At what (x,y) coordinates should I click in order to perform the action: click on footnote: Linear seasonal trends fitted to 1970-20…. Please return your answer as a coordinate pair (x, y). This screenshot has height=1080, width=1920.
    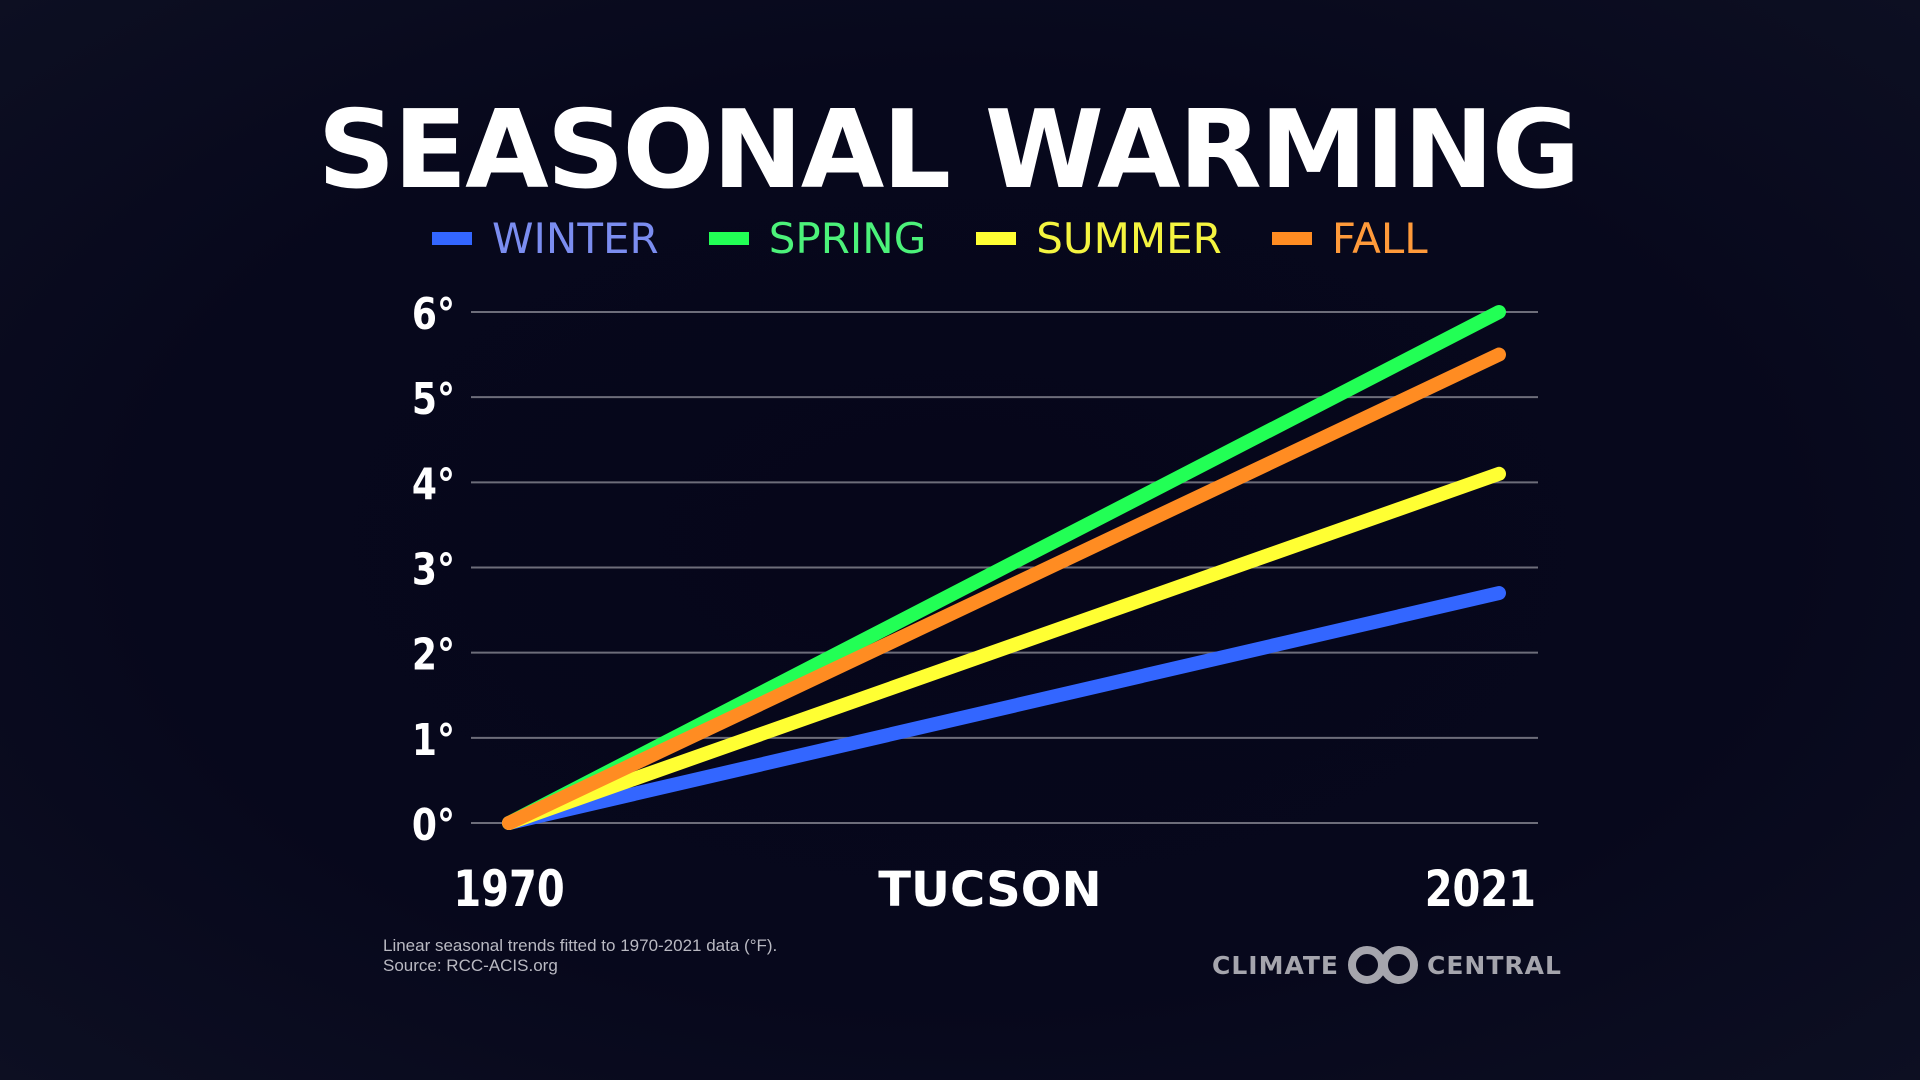
    Looking at the image, I should click on (580, 956).